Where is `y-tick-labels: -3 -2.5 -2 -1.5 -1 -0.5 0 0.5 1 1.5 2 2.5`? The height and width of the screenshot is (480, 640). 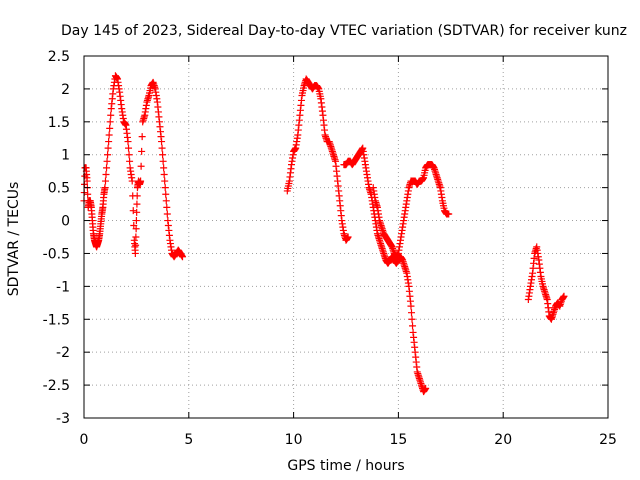
y-tick-labels: -3 -2.5 -2 -1.5 -1 -0.5 0 0.5 1 1.5 2 2.5 is located at coordinates (56, 238).